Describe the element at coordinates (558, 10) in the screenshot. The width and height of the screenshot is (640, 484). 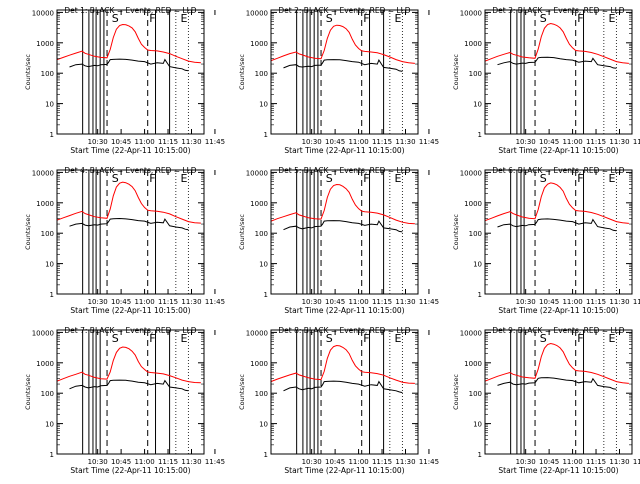
I see `panel-title: Det 3: BLACK = Events, RED = LLD` at that location.